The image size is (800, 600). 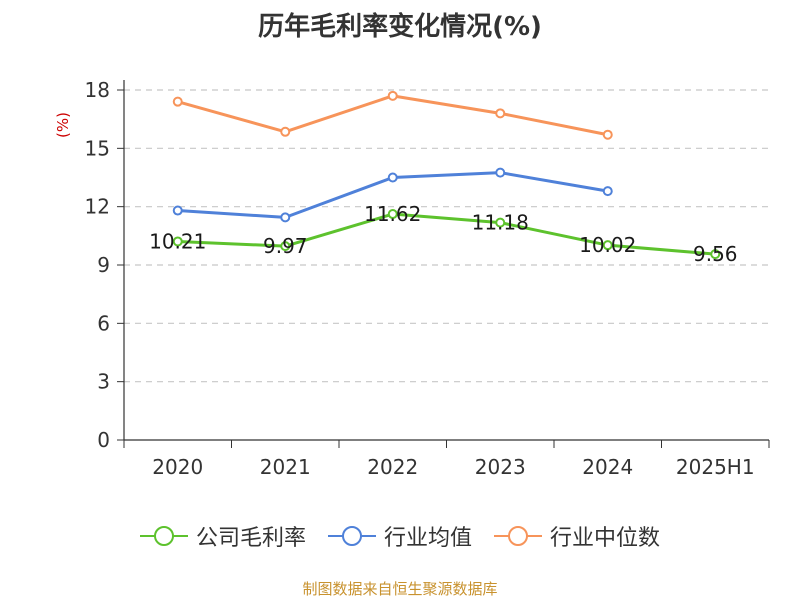 I want to click on x-tick-label-2025H1: 2025H1, so click(x=715, y=467).